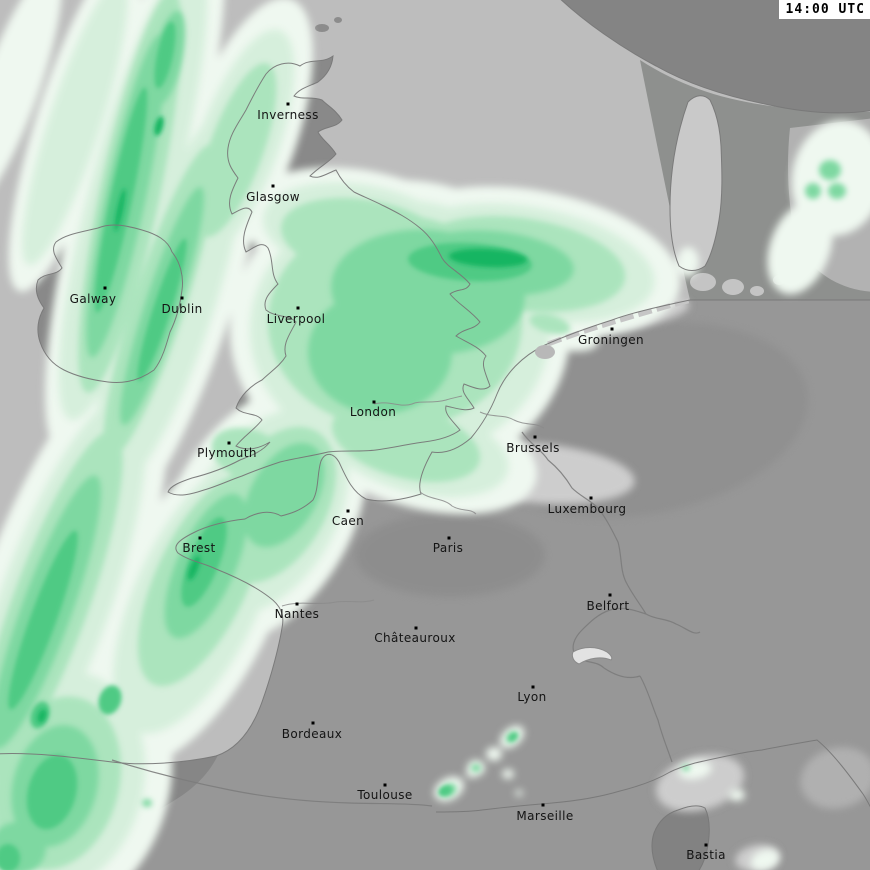 This screenshot has width=870, height=870. I want to click on city-bastia: Bastia, so click(706, 852).